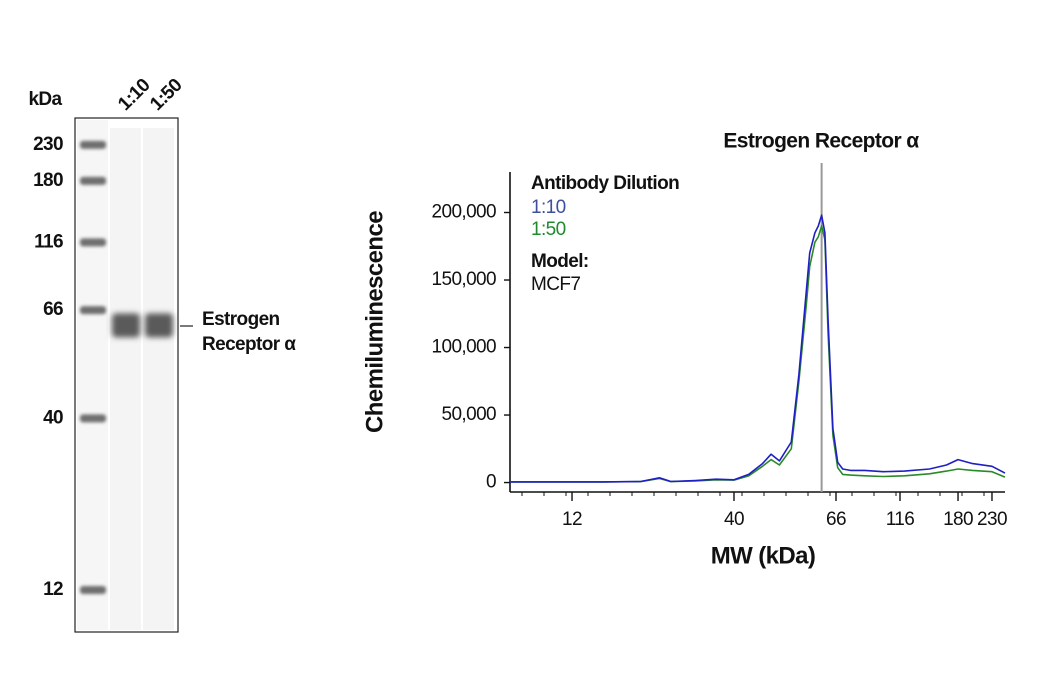 The width and height of the screenshot is (1040, 700). Describe the element at coordinates (555, 284) in the screenshot. I see `model-name: MCF7` at that location.